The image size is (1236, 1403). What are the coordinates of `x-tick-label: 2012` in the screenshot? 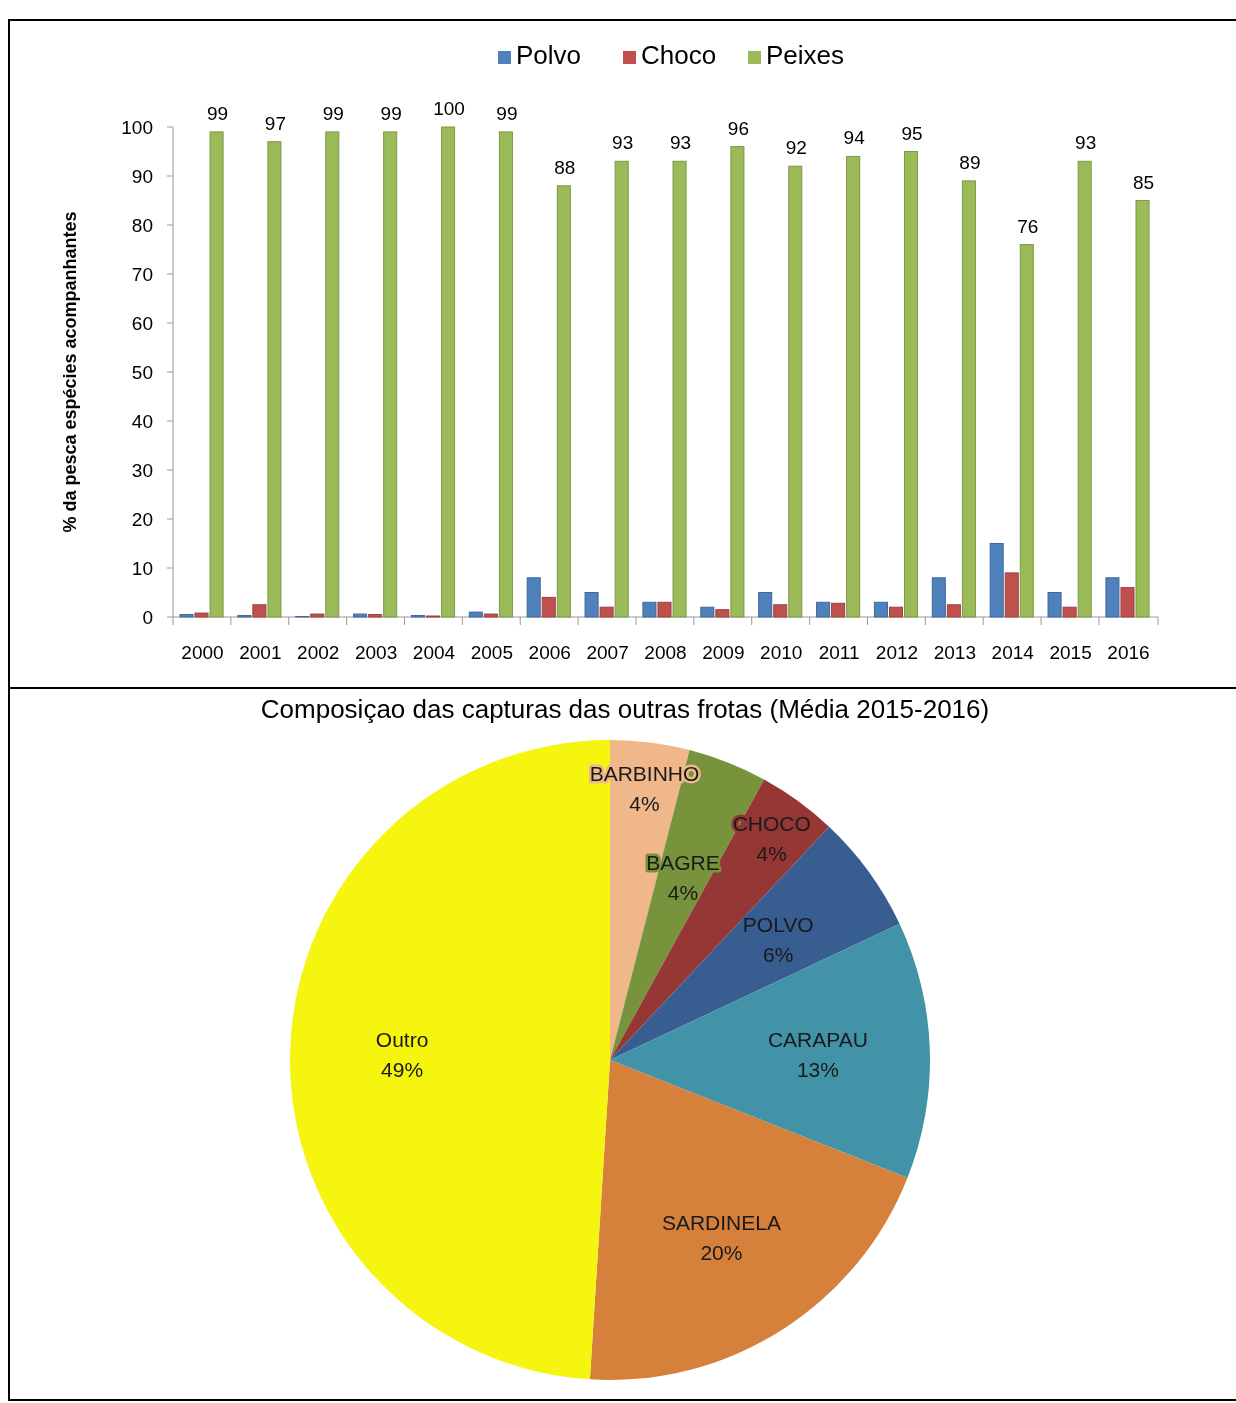 It's located at (897, 652).